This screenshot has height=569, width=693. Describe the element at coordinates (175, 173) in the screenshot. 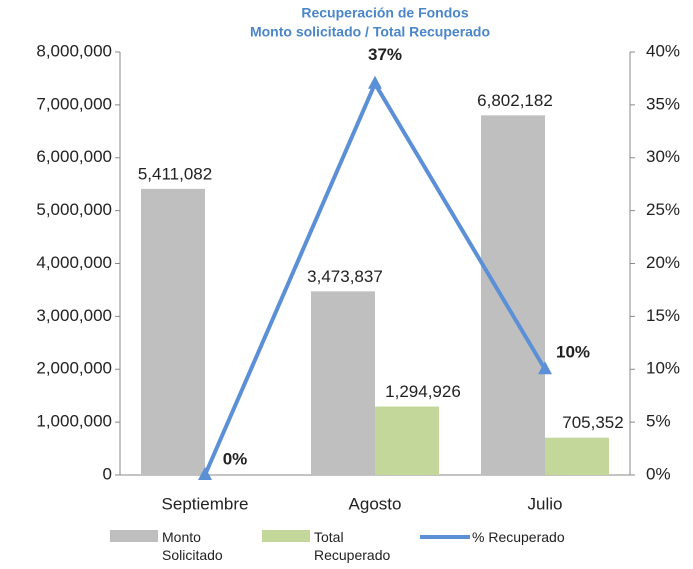

I see `data-label: 5,411,082` at that location.